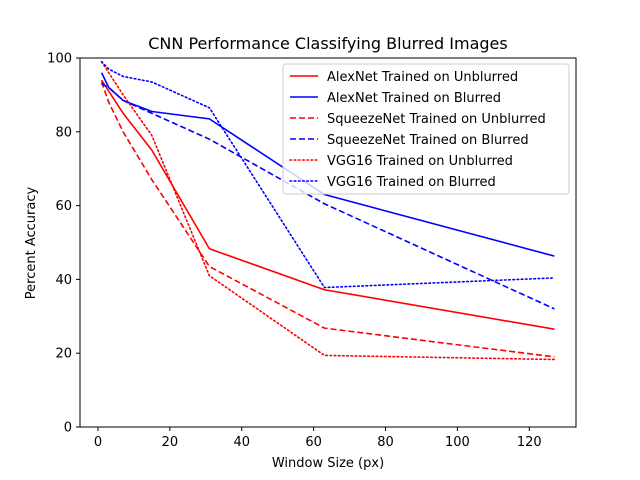 The image size is (640, 480). What do you see at coordinates (414, 98) in the screenshot?
I see `legend-label: AlexNet Trained on Blurred` at bounding box center [414, 98].